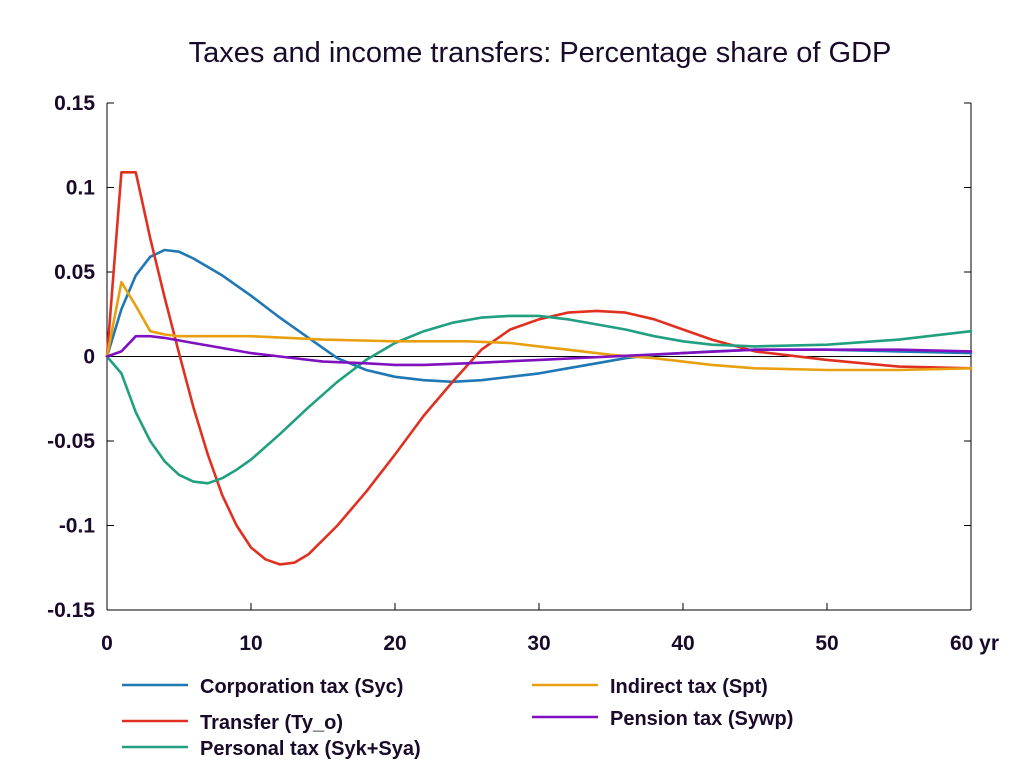  What do you see at coordinates (71, 610) in the screenshot?
I see `y-tick-label: -0.15` at bounding box center [71, 610].